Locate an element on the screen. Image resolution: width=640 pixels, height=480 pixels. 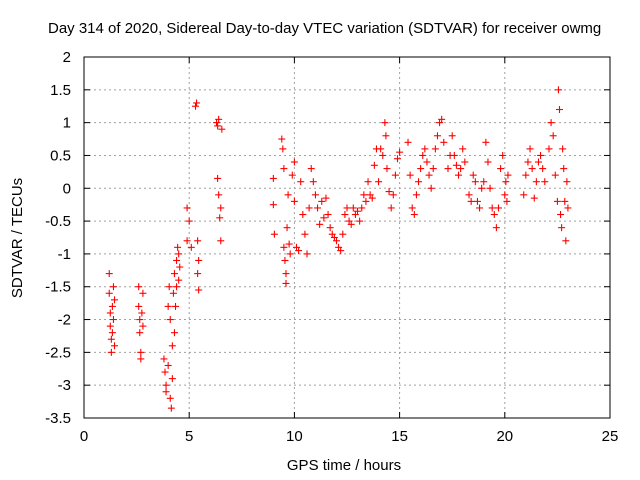
y-tick-label: 0 is located at coordinates (67, 188).